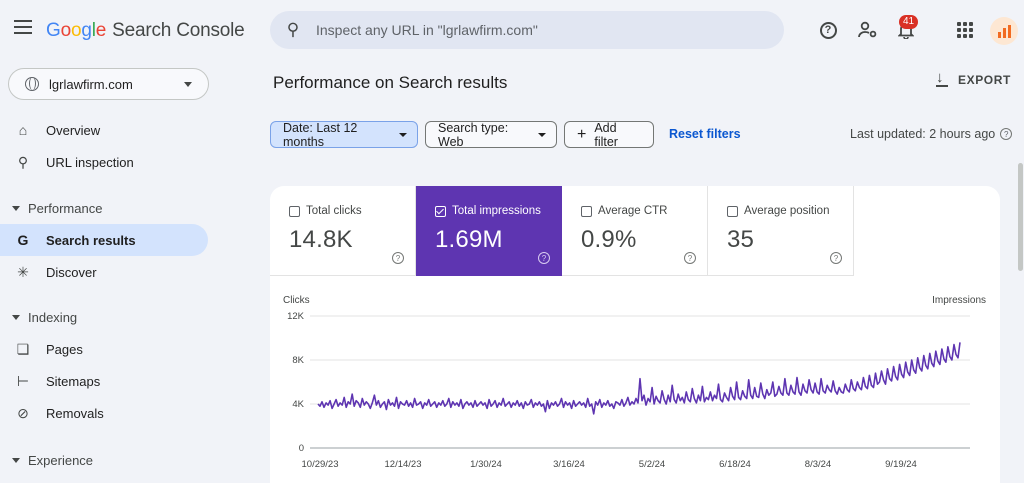 Image resolution: width=1024 pixels, height=483 pixels. What do you see at coordinates (491, 135) in the screenshot?
I see `search-type-filter-chip: Search type: Web` at bounding box center [491, 135].